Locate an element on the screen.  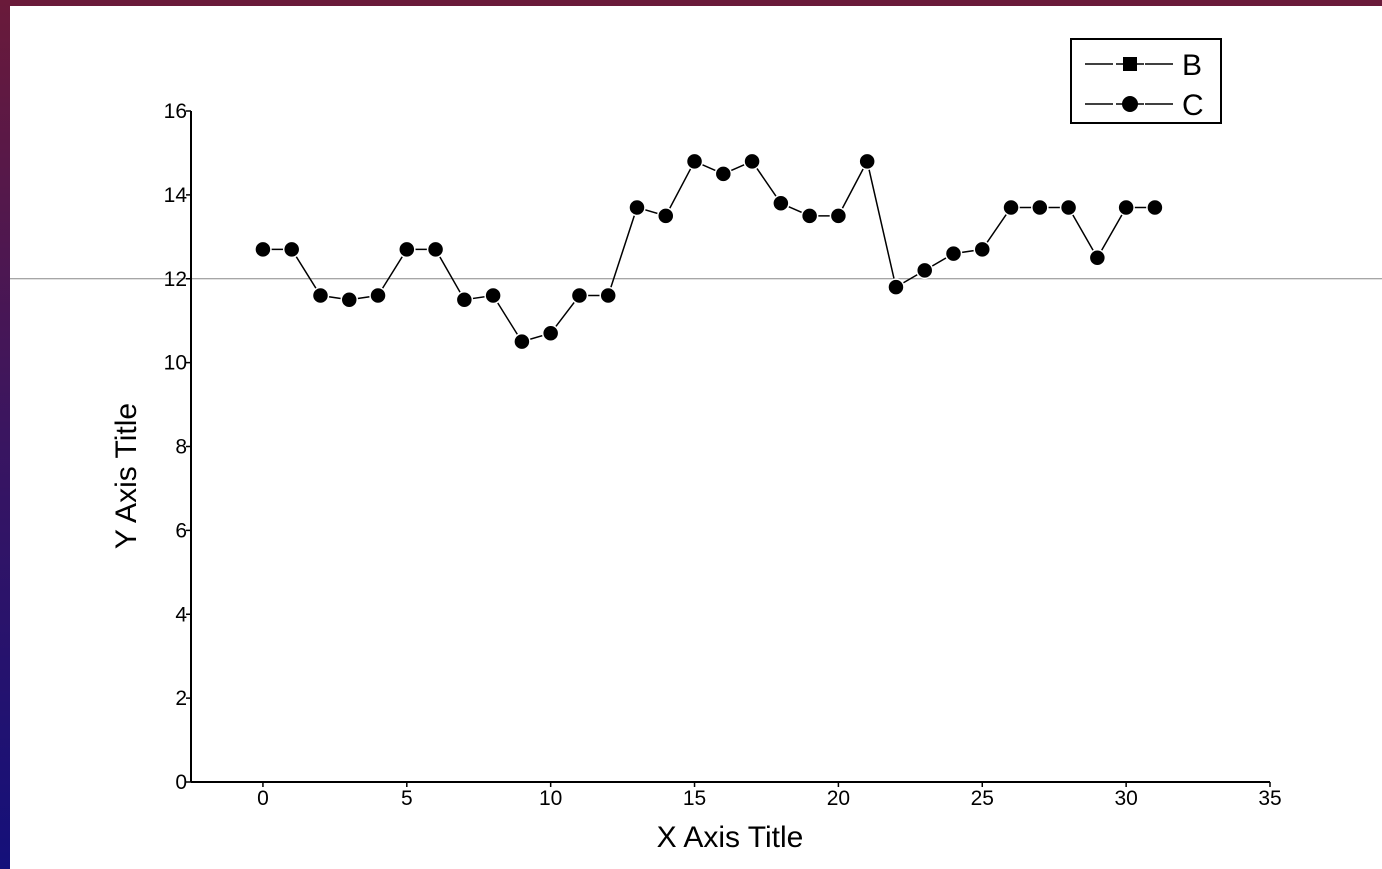
y-tick-label: 12 is located at coordinates (175, 279).